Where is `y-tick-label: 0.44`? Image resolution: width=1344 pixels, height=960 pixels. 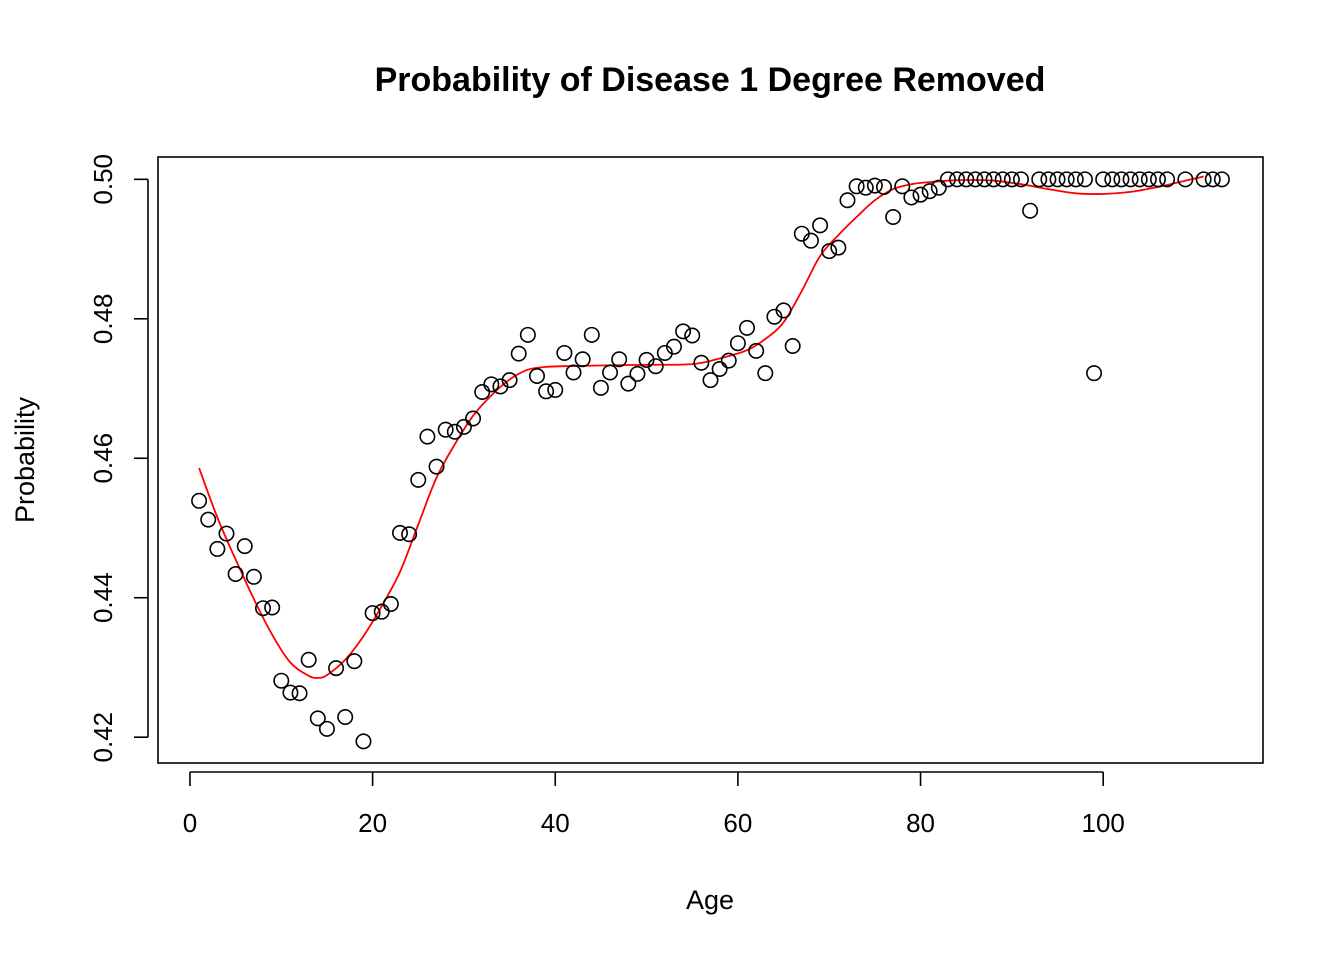 y-tick-label: 0.44 is located at coordinates (103, 597).